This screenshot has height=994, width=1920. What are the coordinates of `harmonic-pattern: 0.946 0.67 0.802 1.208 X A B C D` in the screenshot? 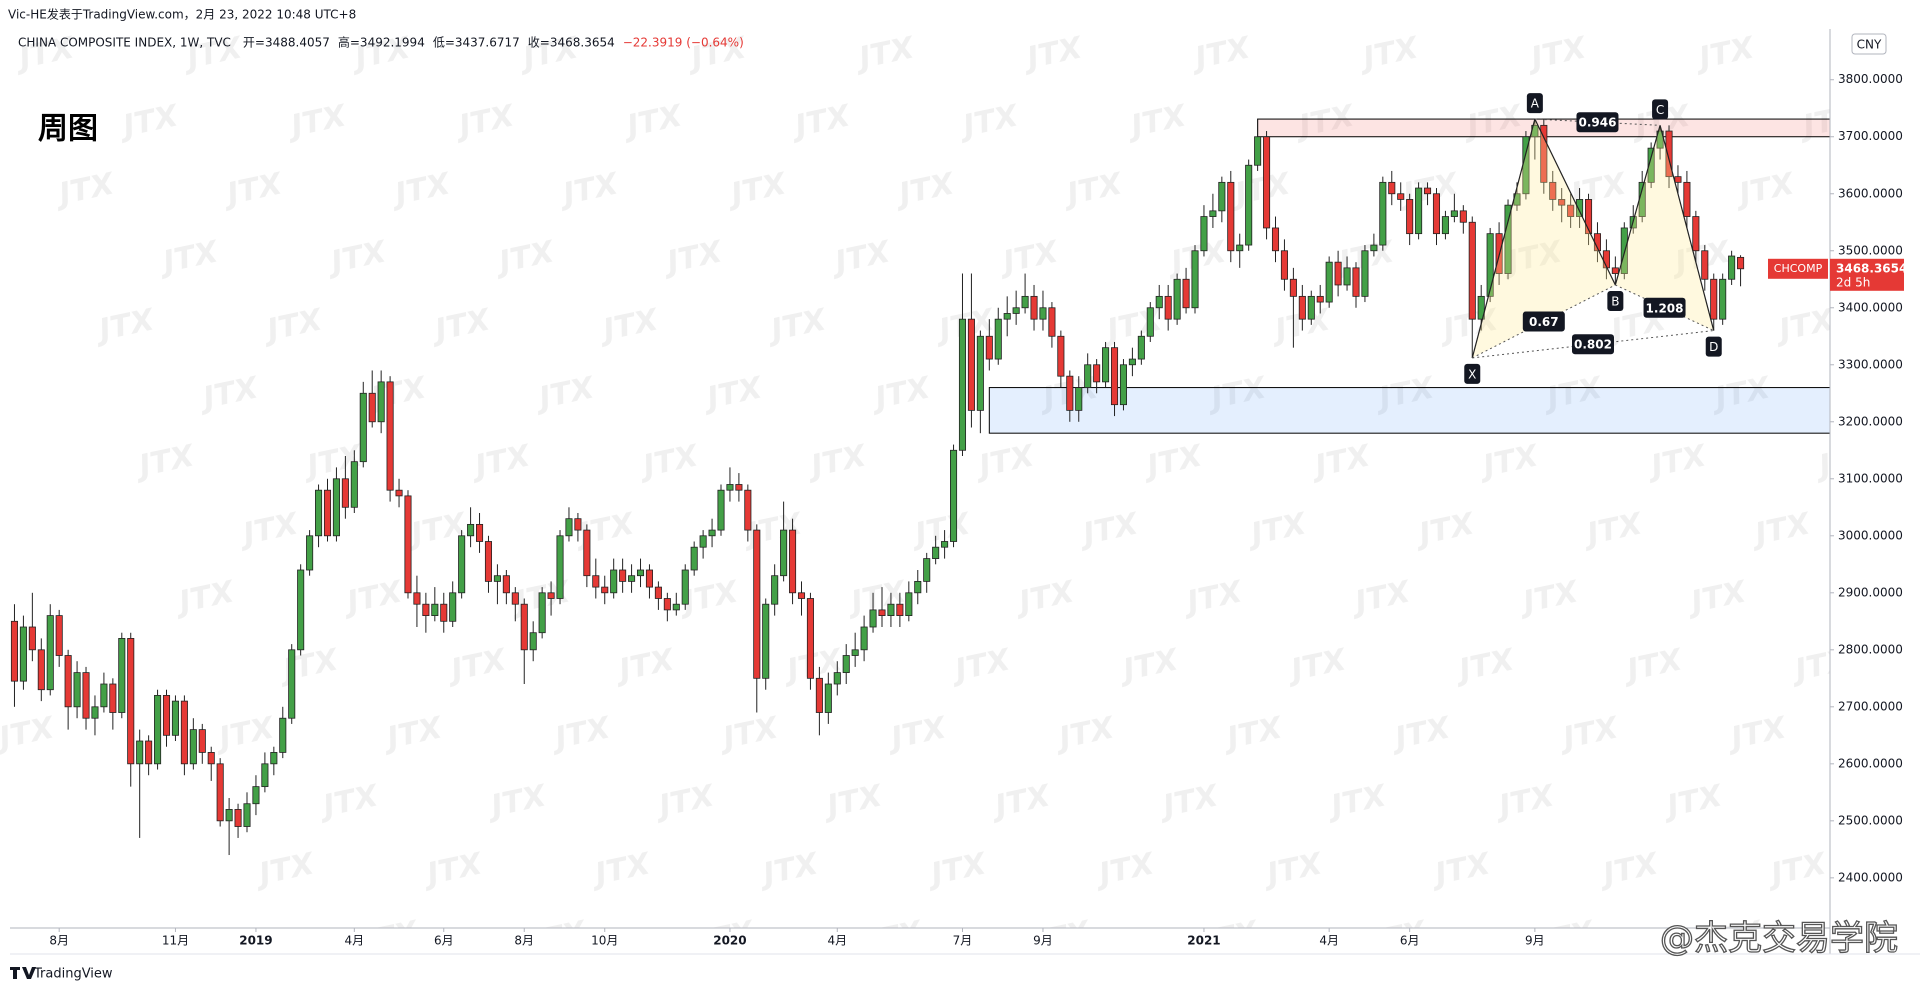 It's located at (1593, 238).